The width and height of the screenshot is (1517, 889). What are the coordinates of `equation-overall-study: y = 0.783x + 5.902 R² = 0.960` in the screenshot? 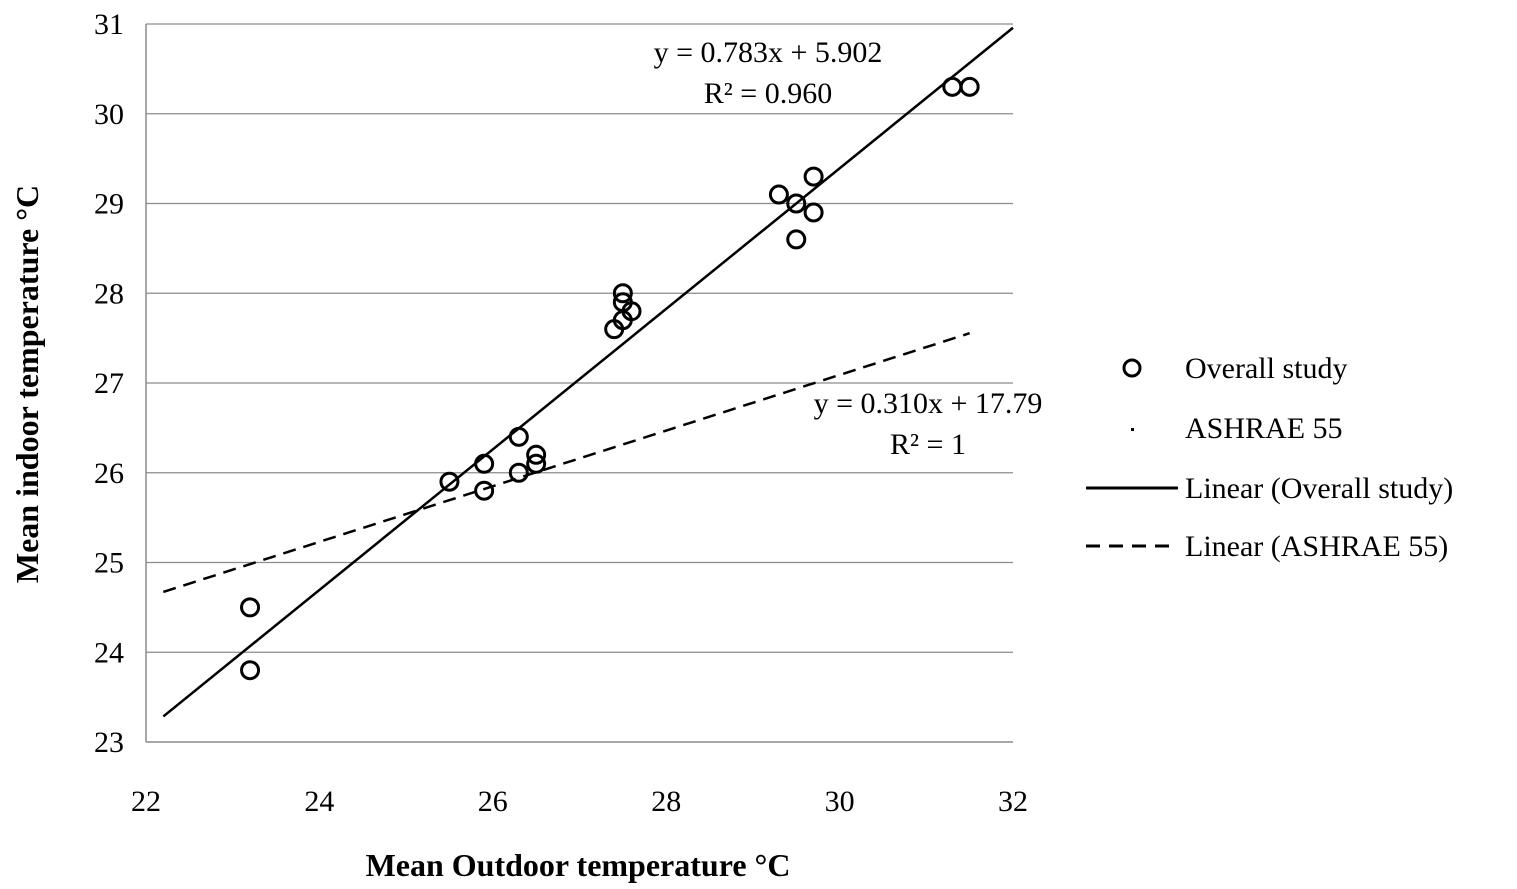 It's located at (768, 73).